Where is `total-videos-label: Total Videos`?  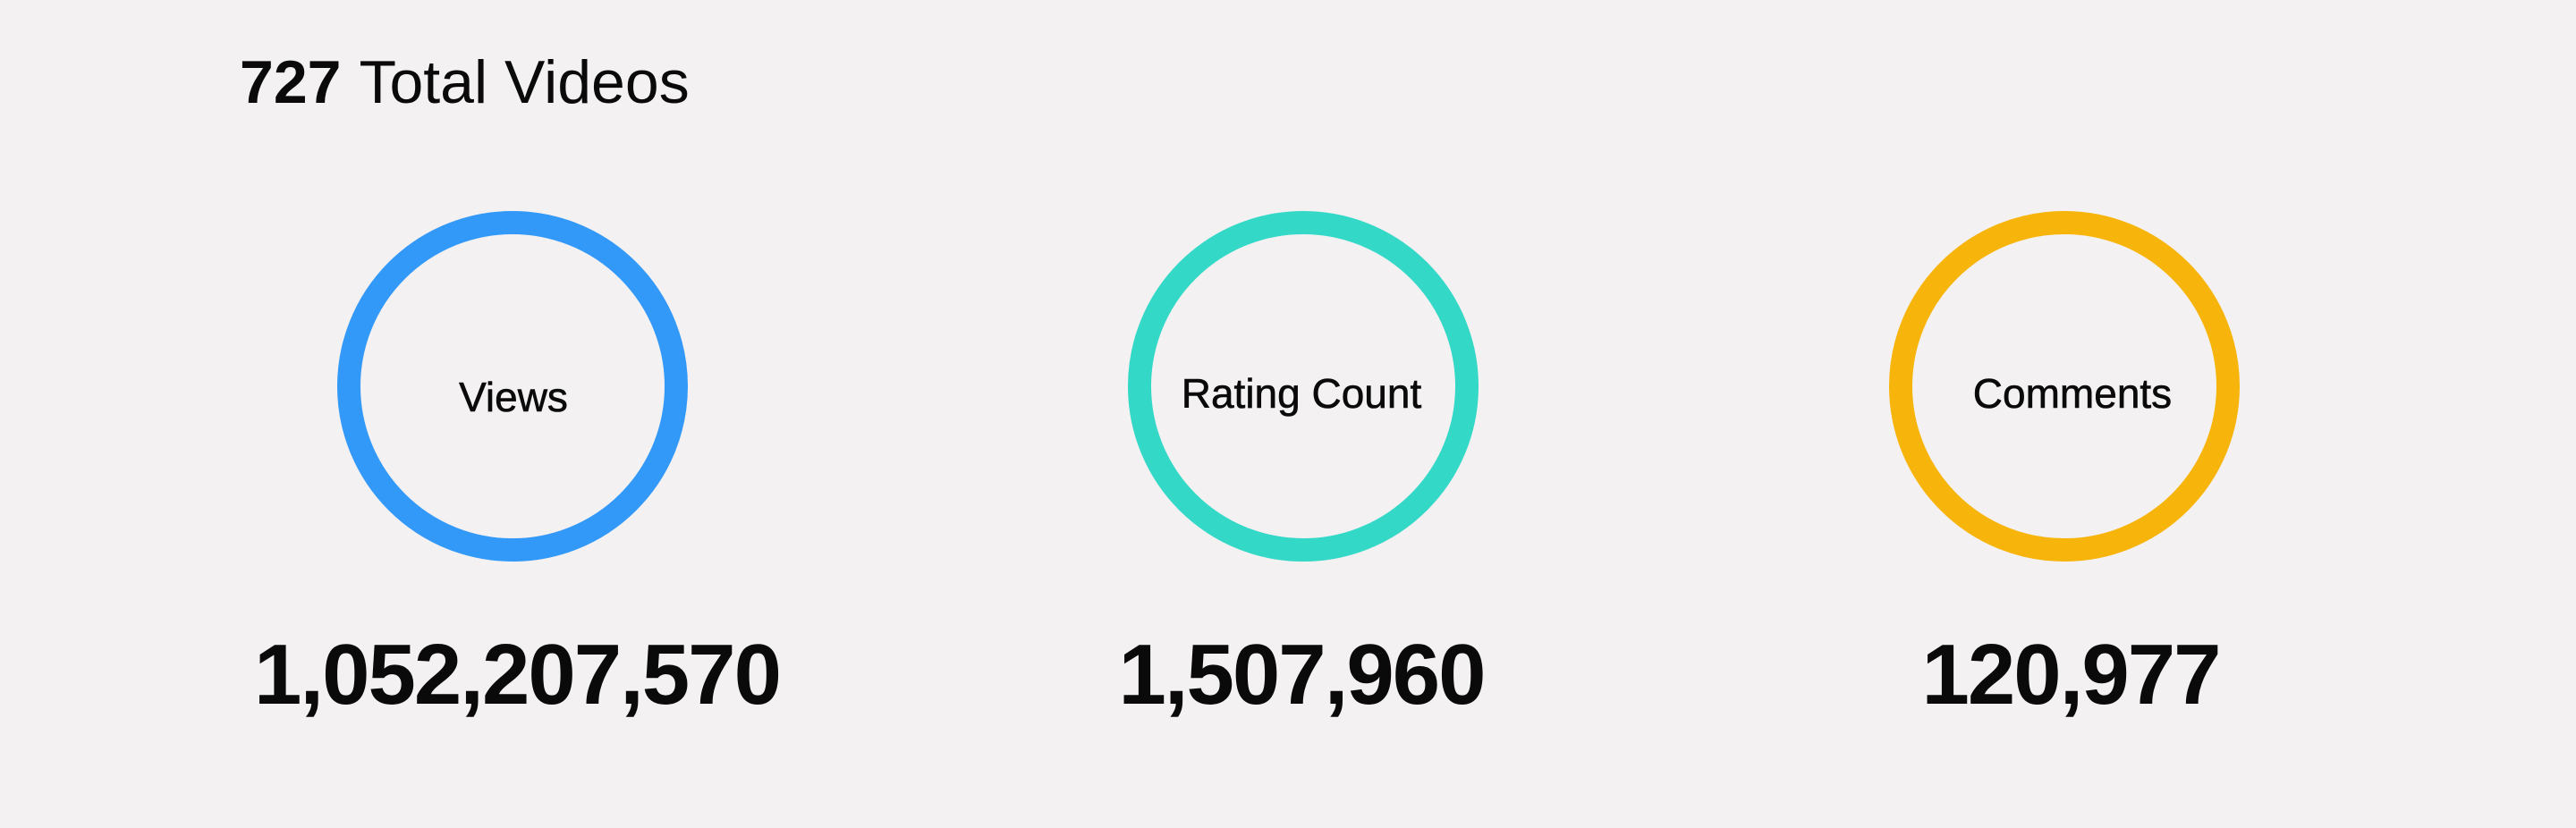
total-videos-label: Total Videos is located at coordinates (524, 82).